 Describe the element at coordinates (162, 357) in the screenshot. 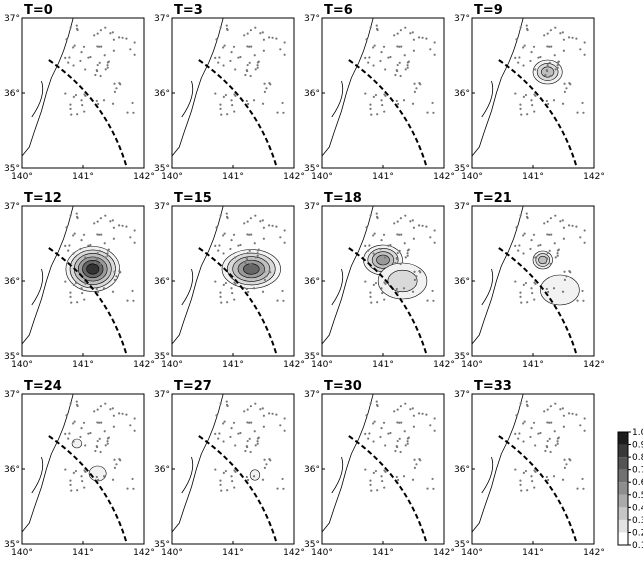

I see `y-tick-label: 35°` at that location.